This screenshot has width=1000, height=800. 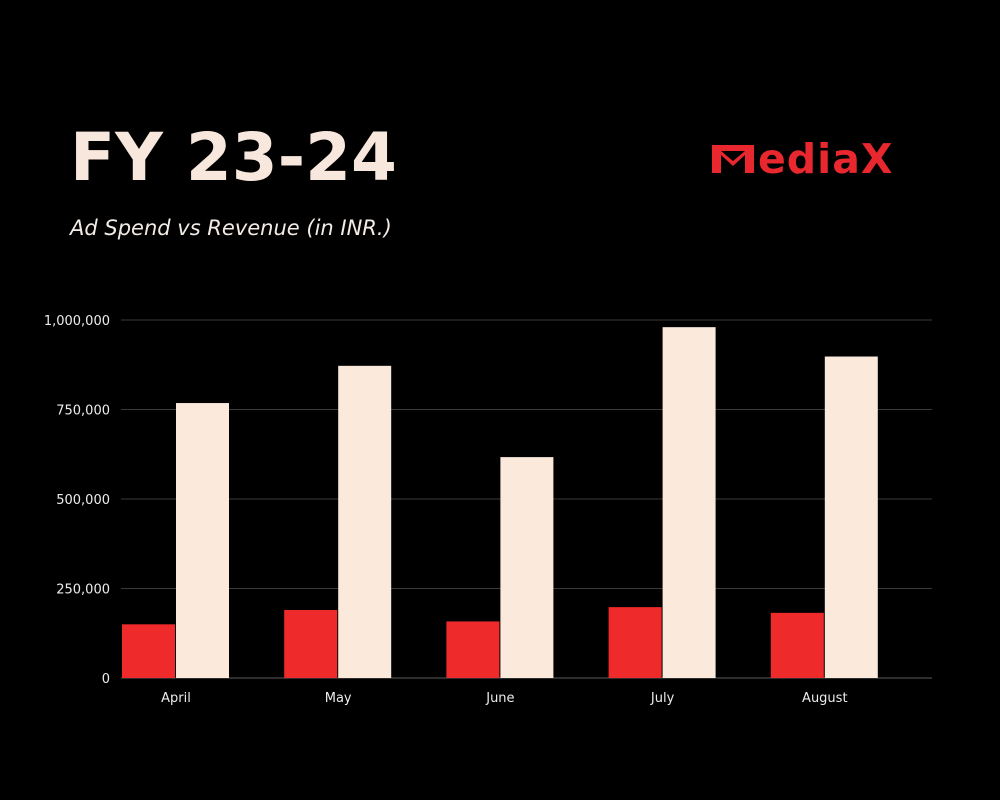 What do you see at coordinates (83, 590) in the screenshot?
I see `y-tick-label: 250,000` at bounding box center [83, 590].